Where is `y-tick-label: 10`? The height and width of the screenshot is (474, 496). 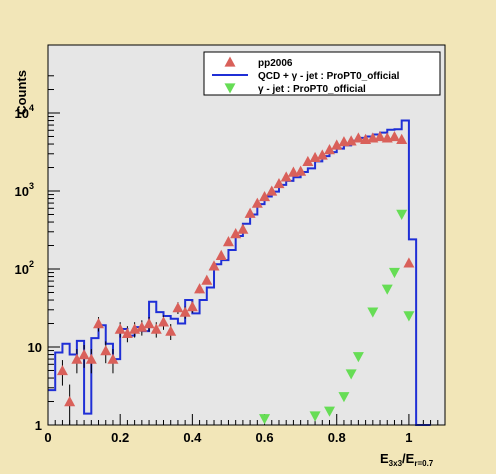 y-tick-label: 10 is located at coordinates (35, 347).